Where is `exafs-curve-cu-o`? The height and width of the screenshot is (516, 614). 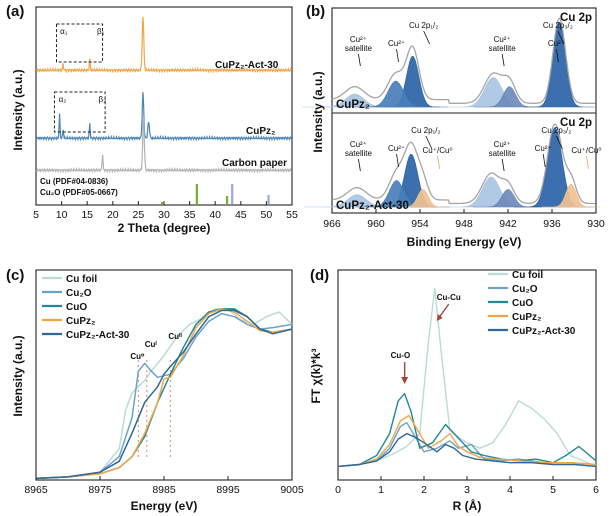
exafs-curve-cu-o is located at coordinates (467, 445).